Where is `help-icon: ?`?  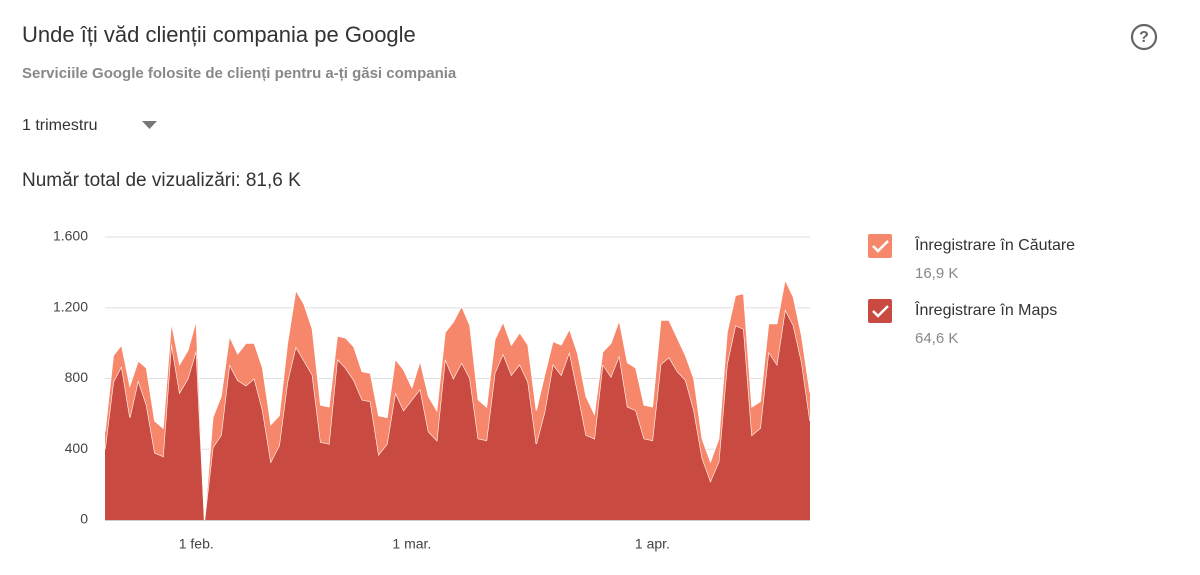
help-icon: ? is located at coordinates (1144, 37).